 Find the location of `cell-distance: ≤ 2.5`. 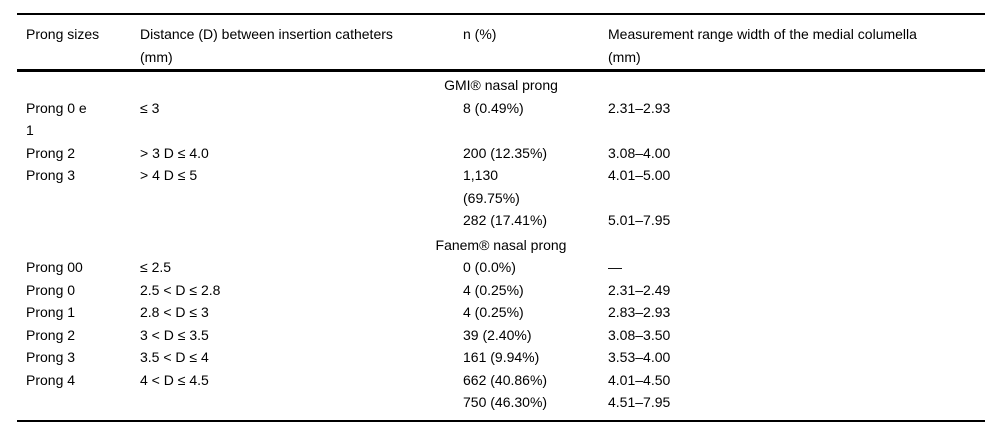

cell-distance: ≤ 2.5 is located at coordinates (156, 267).